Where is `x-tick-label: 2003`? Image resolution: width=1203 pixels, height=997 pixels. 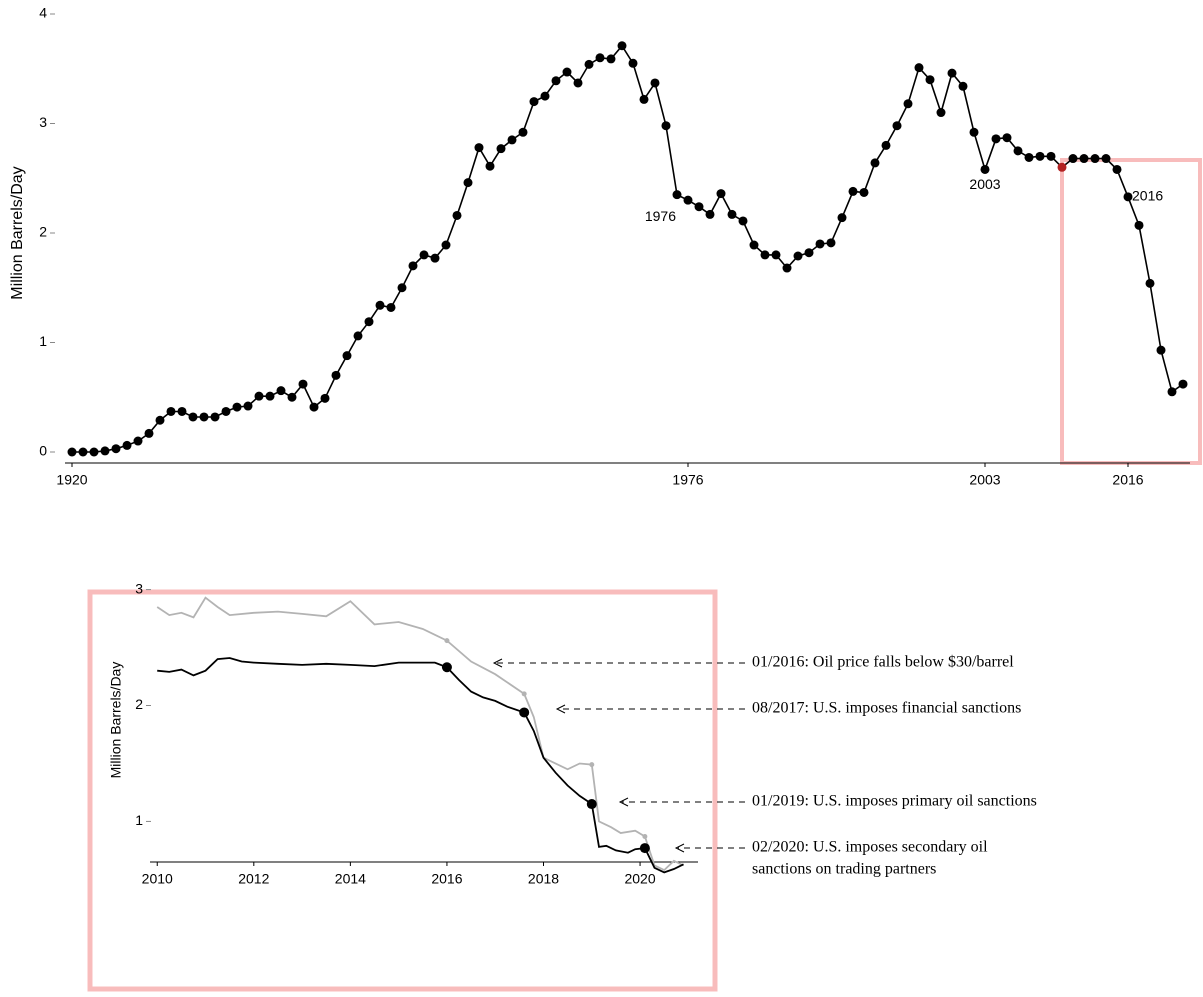
x-tick-label: 2003 is located at coordinates (984, 480).